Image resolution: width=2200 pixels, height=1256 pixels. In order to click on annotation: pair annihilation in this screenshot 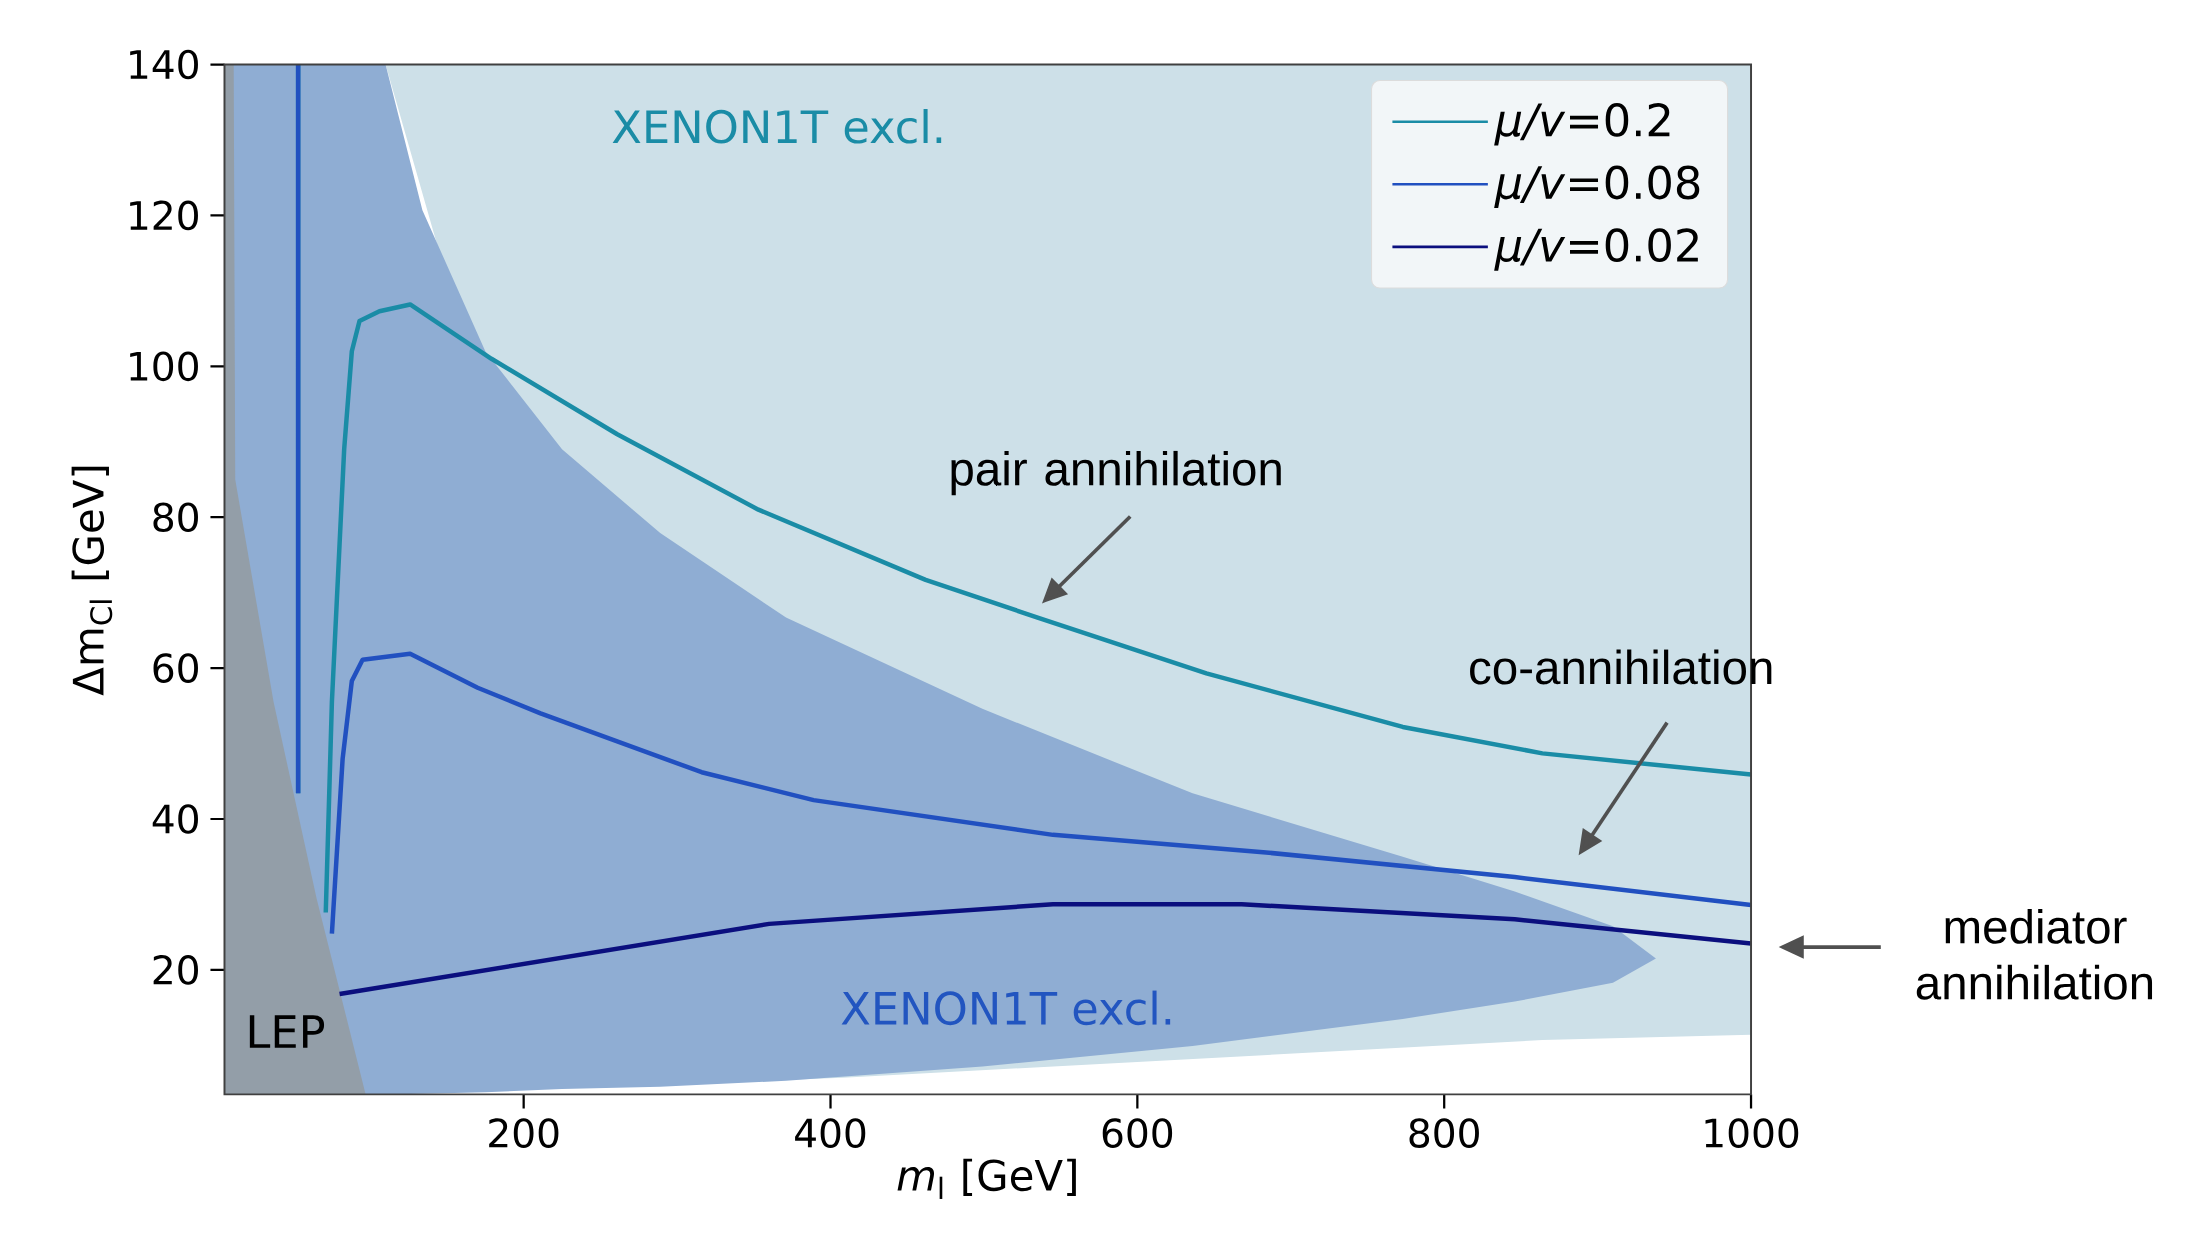, I will do `click(1116, 473)`.